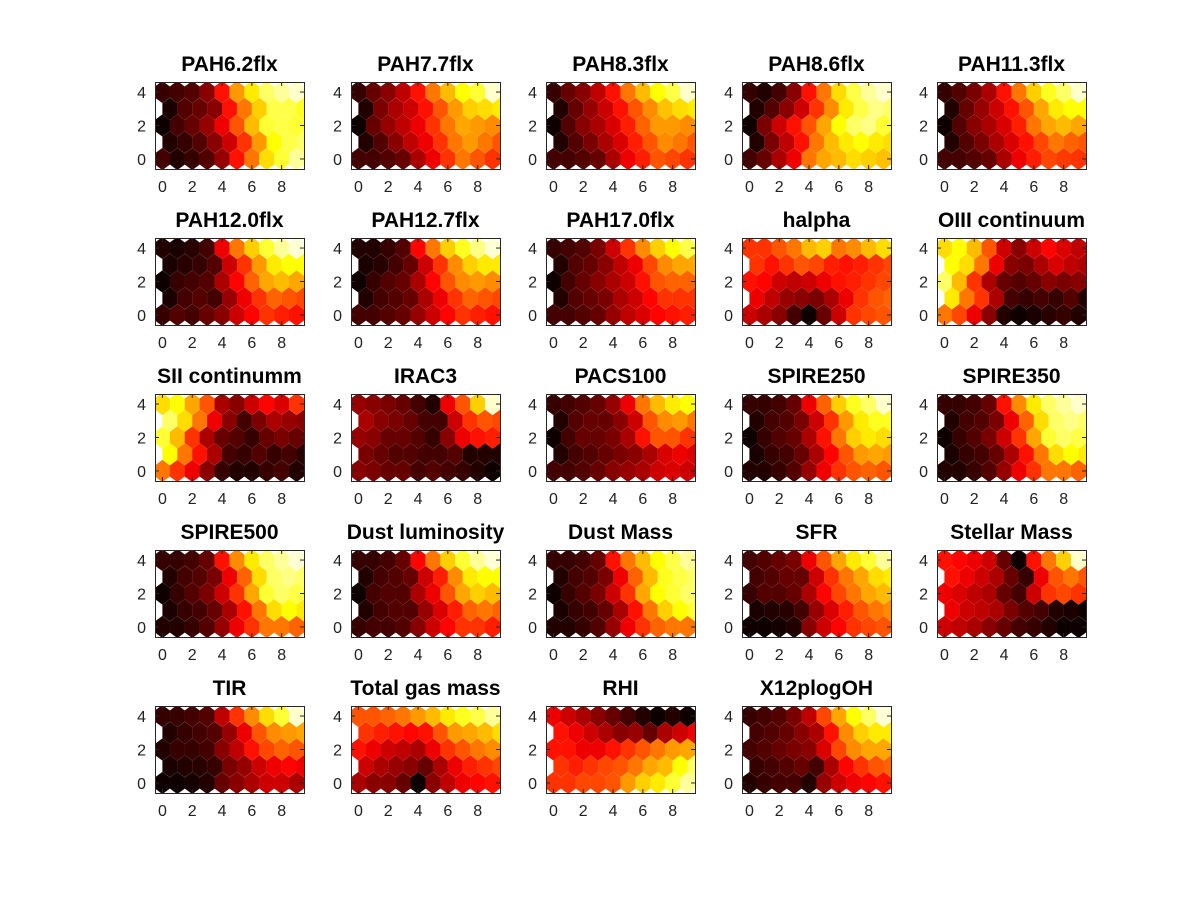  What do you see at coordinates (418, 187) in the screenshot?
I see `x-tick-label: 4` at bounding box center [418, 187].